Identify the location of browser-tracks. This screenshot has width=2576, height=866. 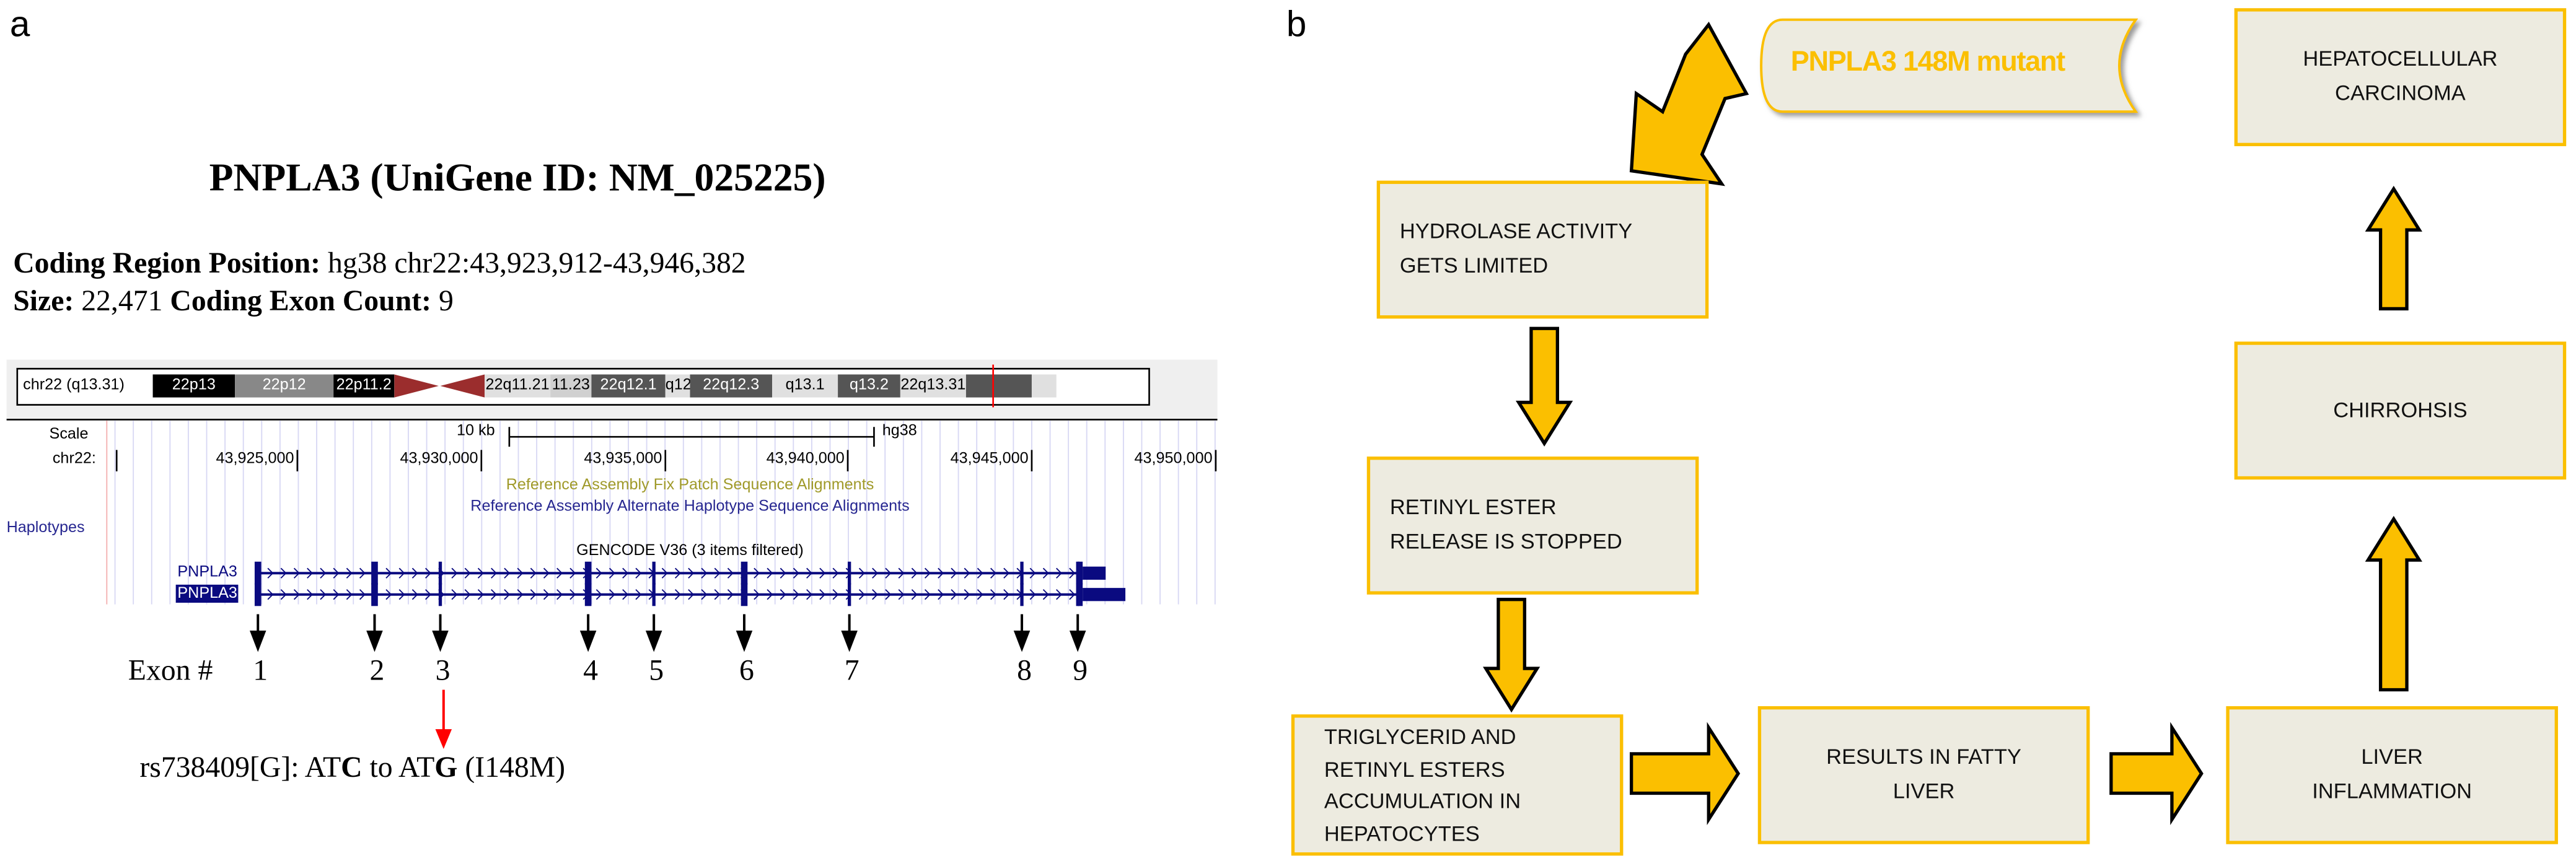
(661, 513).